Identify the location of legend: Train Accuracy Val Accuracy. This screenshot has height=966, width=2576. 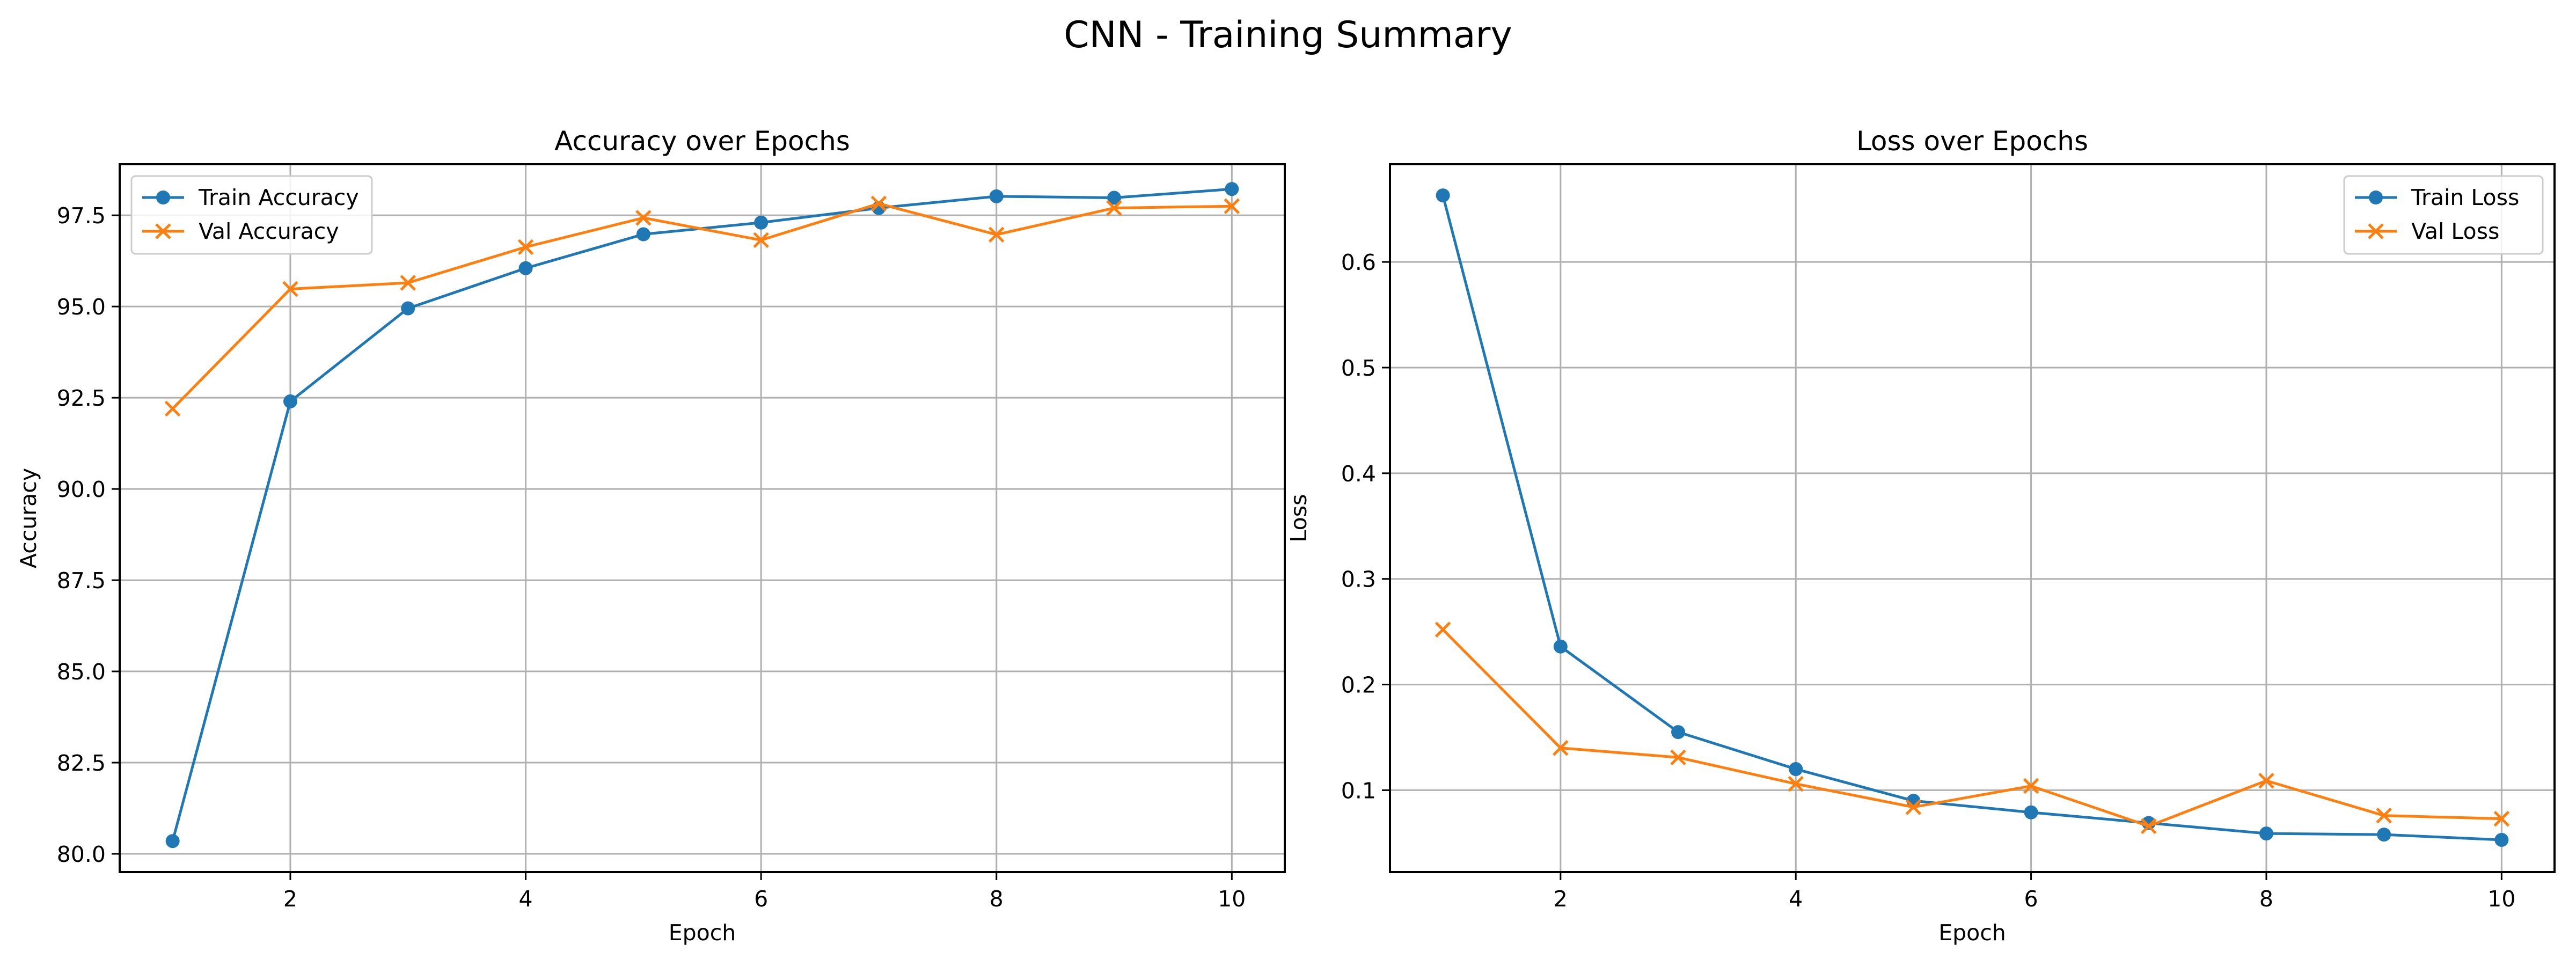
(251, 215).